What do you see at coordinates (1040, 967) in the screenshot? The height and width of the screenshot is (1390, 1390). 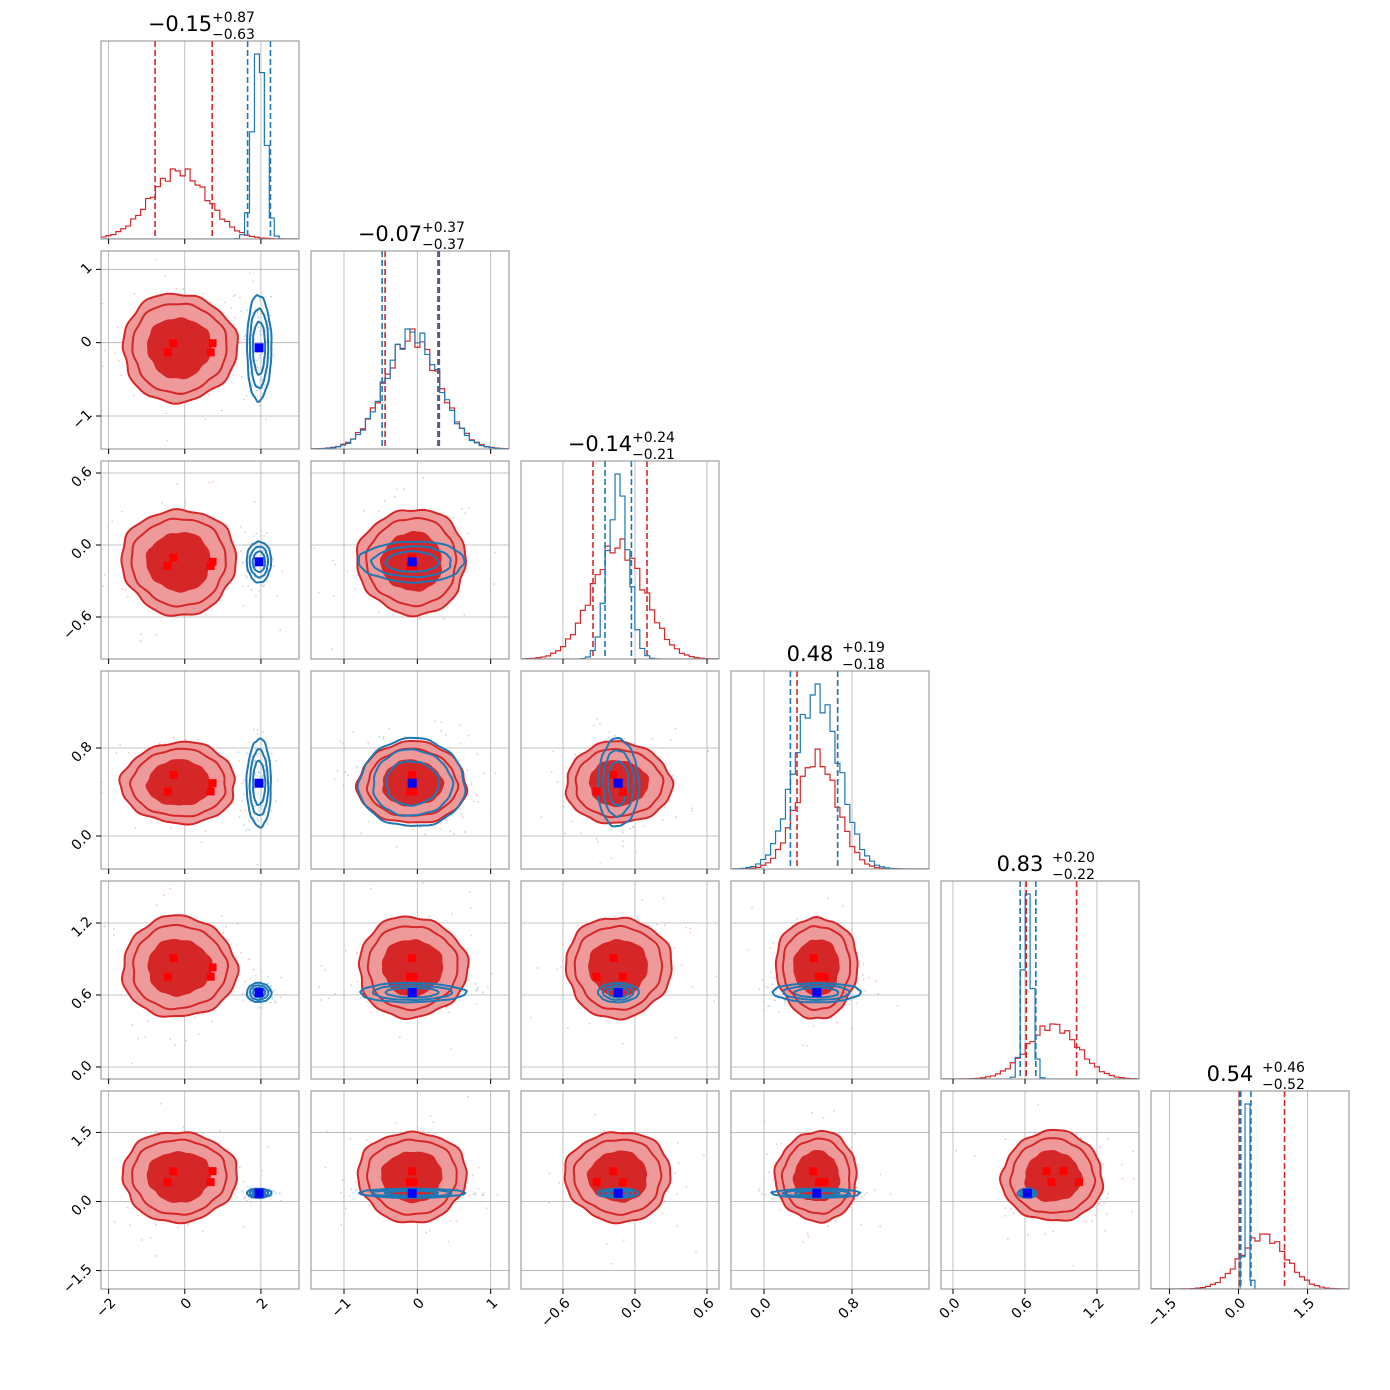 I see `histogram-panel: 0.83 +0.20−0.22` at bounding box center [1040, 967].